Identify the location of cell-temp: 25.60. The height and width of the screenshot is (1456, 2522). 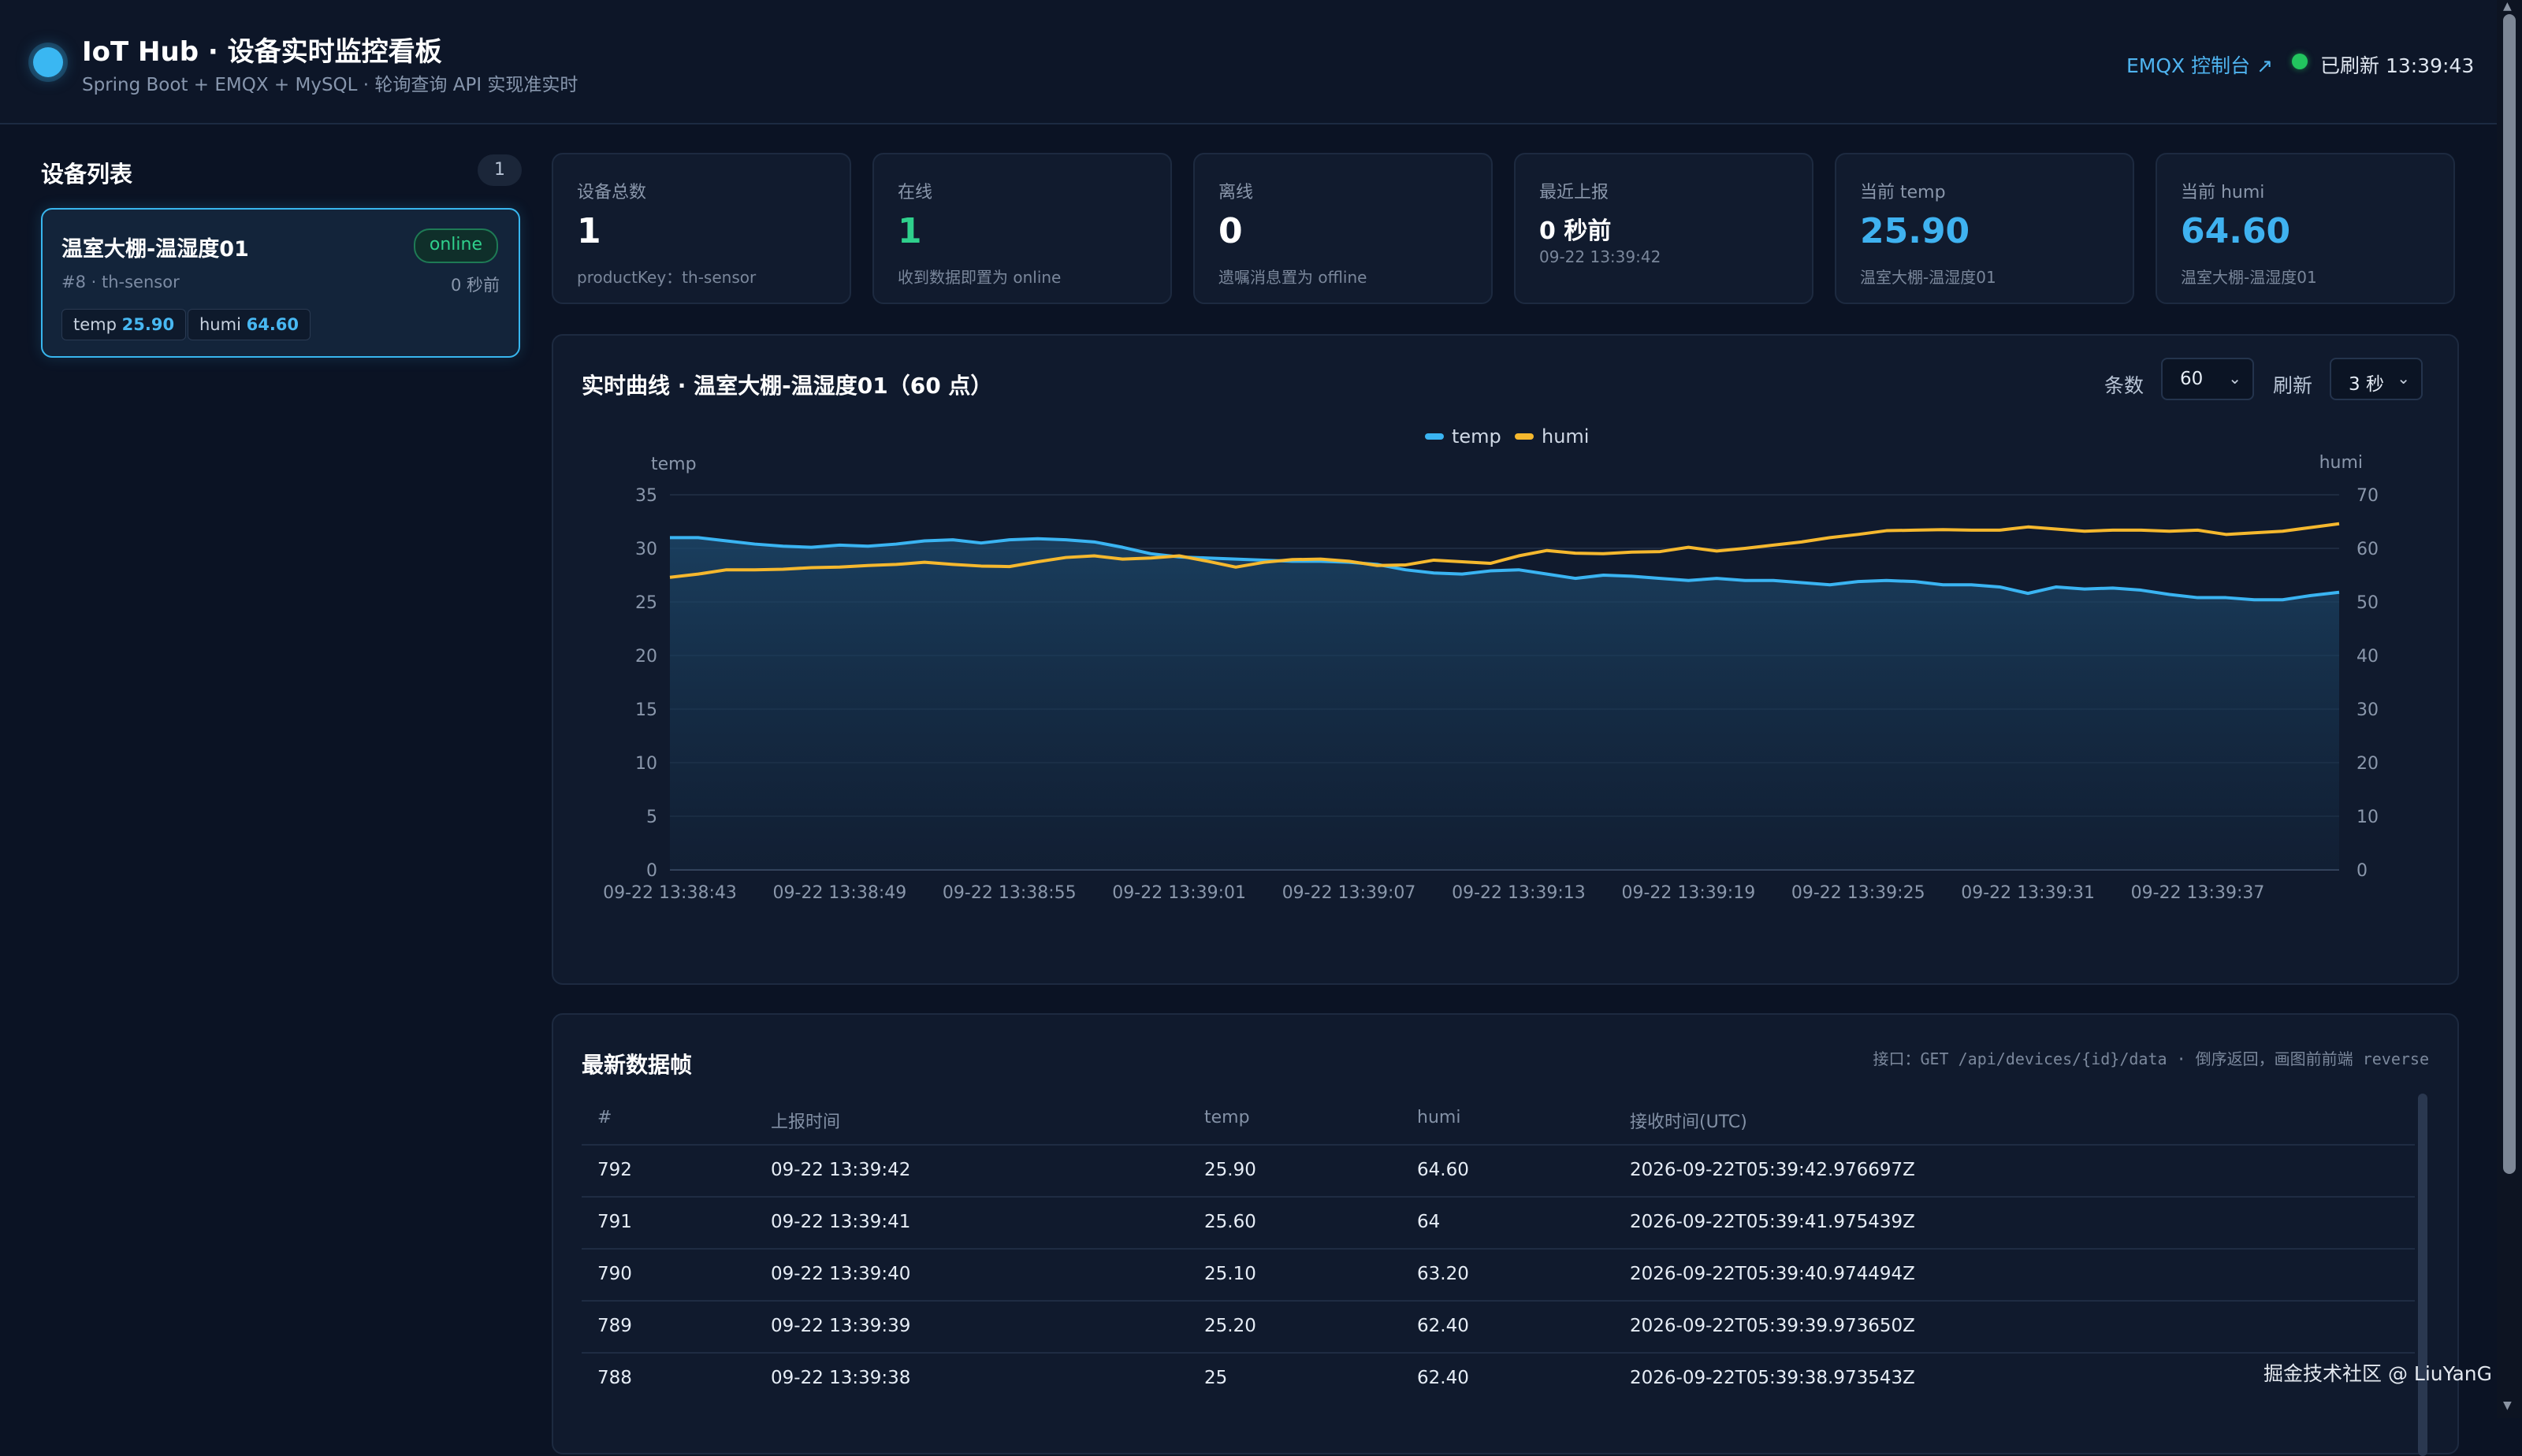
(1230, 1222).